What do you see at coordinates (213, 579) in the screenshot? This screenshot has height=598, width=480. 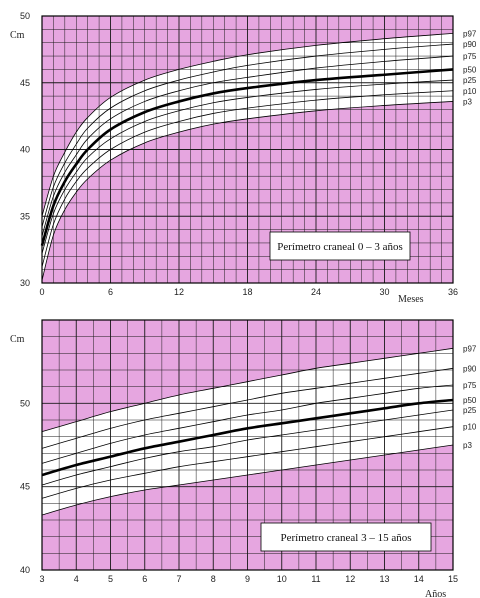 I see `x-tick-label: 8` at bounding box center [213, 579].